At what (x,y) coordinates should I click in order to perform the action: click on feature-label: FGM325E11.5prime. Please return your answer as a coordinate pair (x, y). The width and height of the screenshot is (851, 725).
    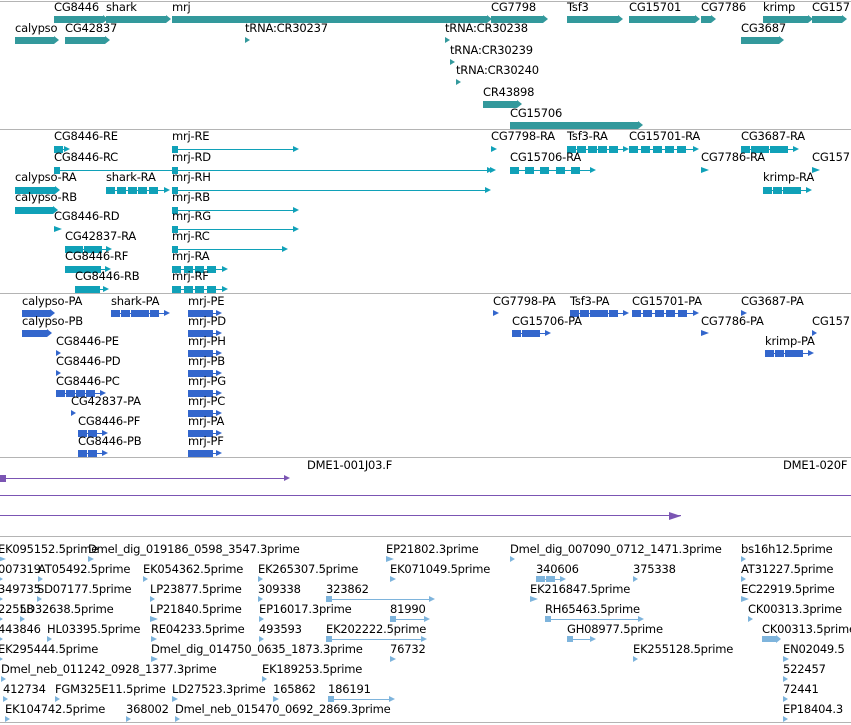
    Looking at the image, I should click on (110, 689).